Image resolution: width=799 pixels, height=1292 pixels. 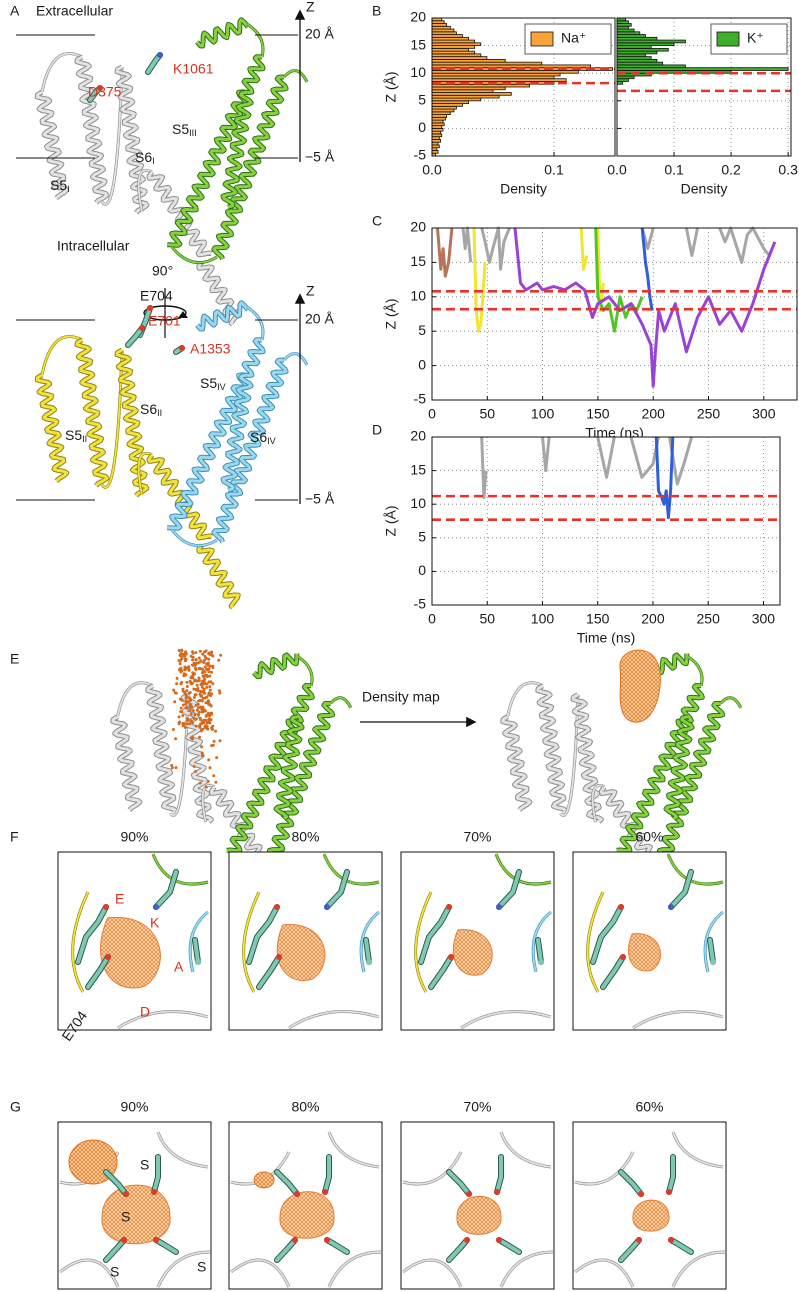 I want to click on trajectory, so click(x=647, y=269).